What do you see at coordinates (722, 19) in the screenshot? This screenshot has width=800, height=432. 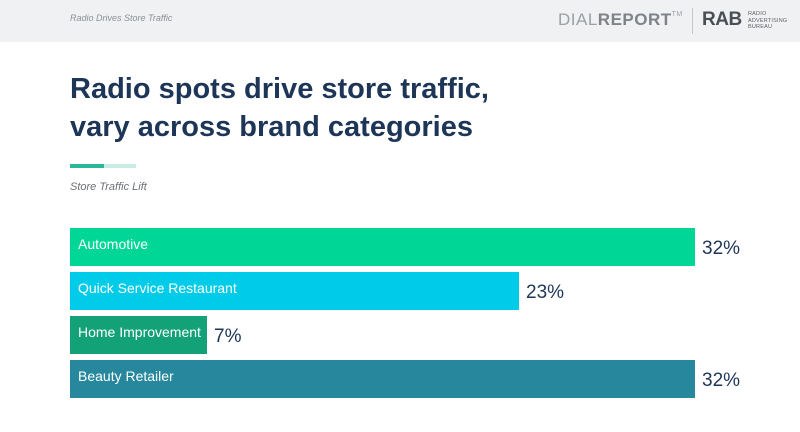 I see `rab-logo: RAB` at bounding box center [722, 19].